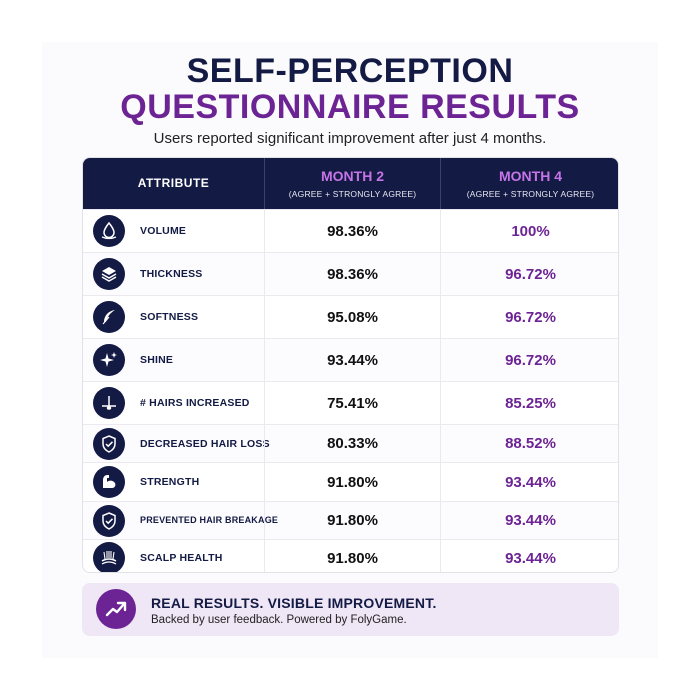 Image resolution: width=700 pixels, height=700 pixels. What do you see at coordinates (530, 194) in the screenshot?
I see `header-month4-note: (AGREE + STRONGLY AGREE)` at bounding box center [530, 194].